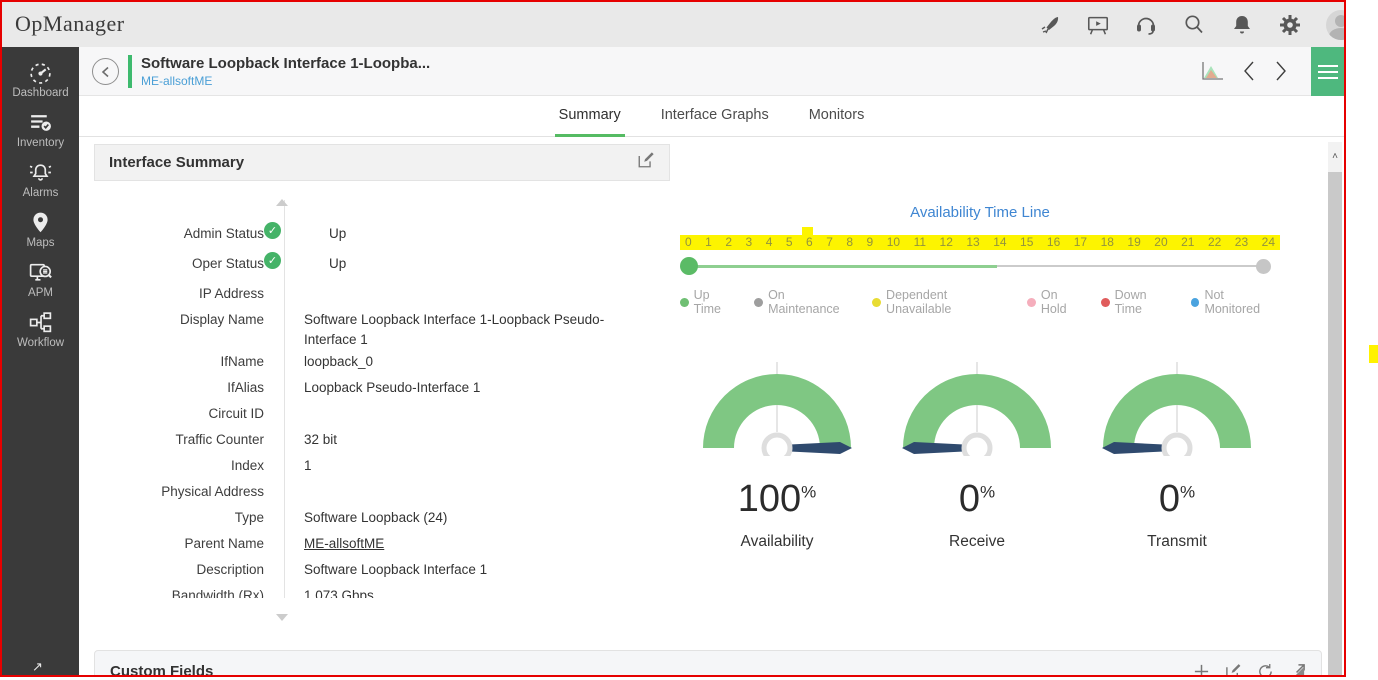  Describe the element at coordinates (749, 242) in the screenshot. I see `timeline-hour-label: 3` at that location.